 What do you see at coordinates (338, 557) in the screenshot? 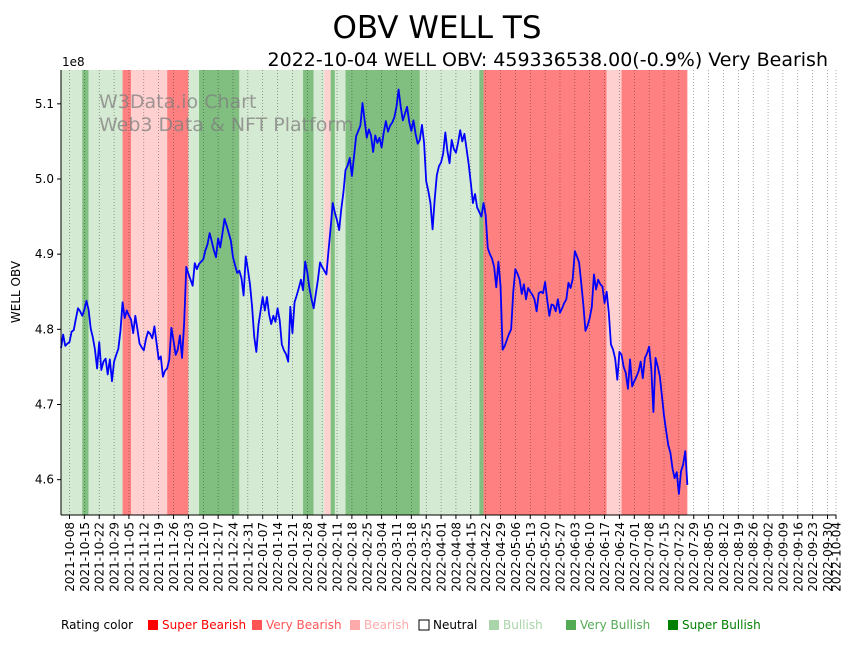
I see `x-tick-label: 2022-02-11` at bounding box center [338, 557].